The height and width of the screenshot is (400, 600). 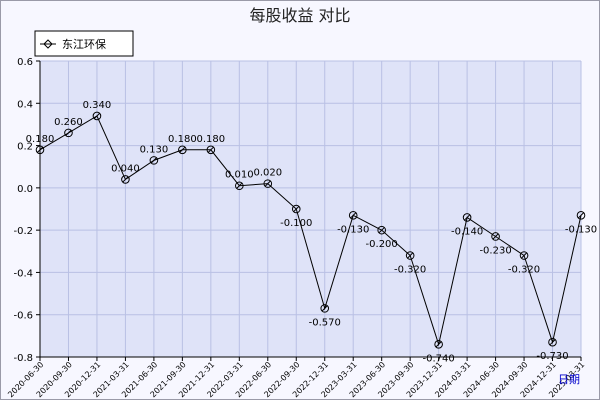 What do you see at coordinates (267, 173) in the screenshot?
I see `data-label: 0.020` at bounding box center [267, 173].